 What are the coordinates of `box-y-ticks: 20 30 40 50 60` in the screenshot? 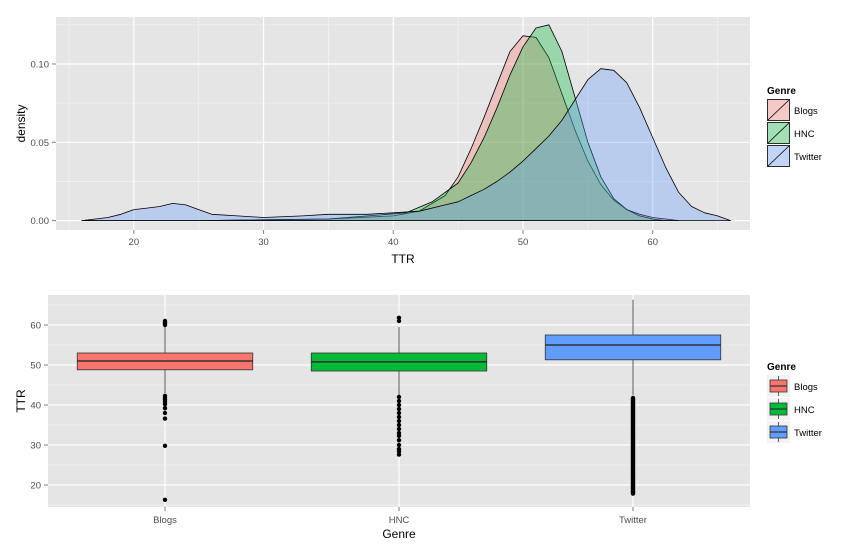 It's located at (39, 406).